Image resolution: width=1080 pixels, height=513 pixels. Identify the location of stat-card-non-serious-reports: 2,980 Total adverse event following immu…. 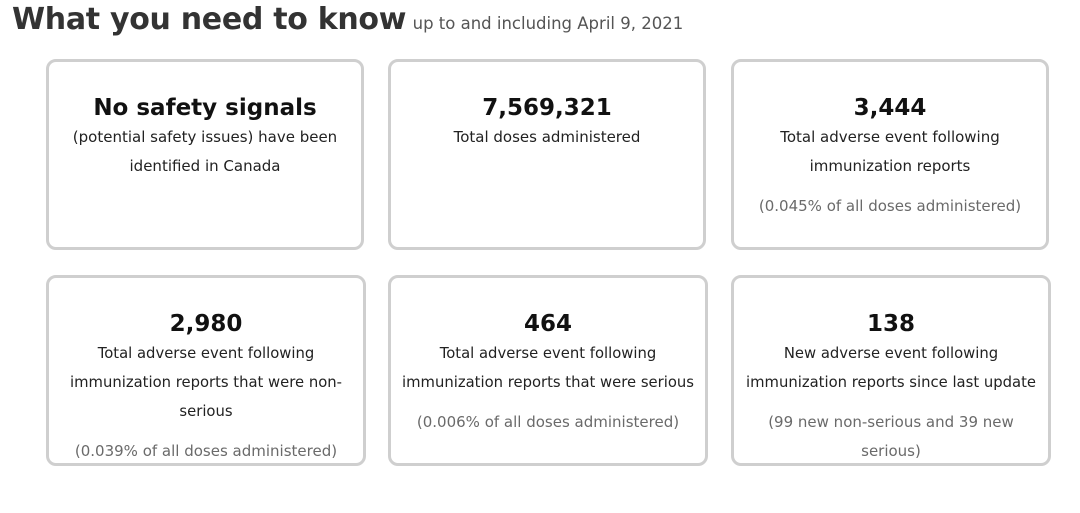
(206, 370).